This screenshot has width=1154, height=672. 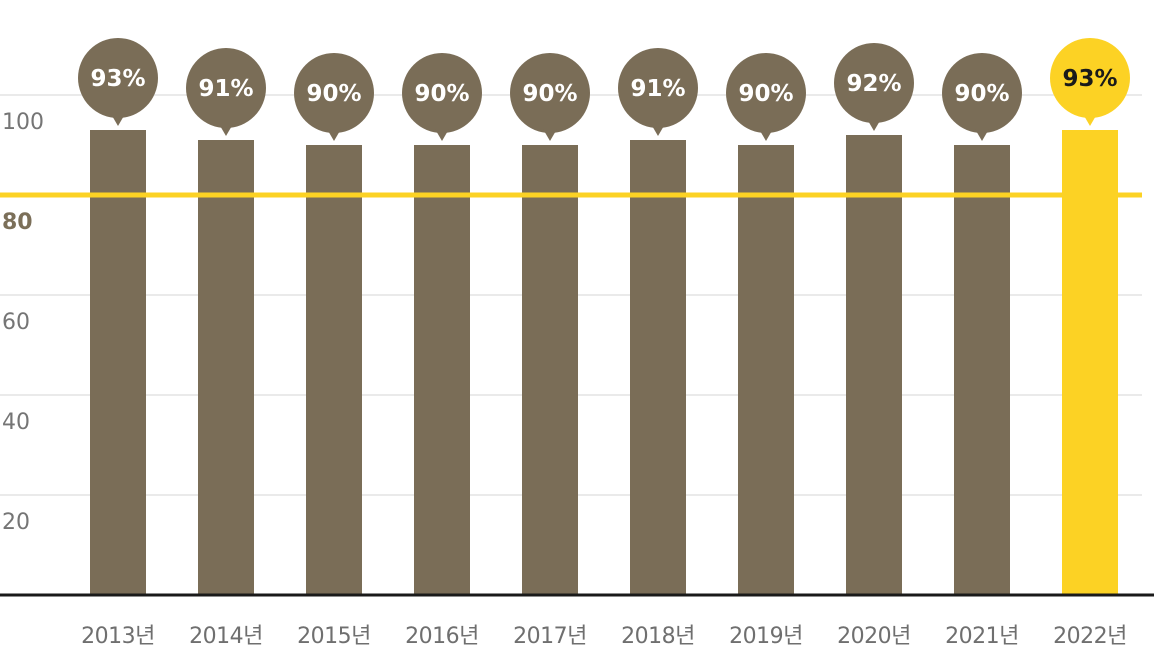 I want to click on bar-2022년, so click(x=1090, y=362).